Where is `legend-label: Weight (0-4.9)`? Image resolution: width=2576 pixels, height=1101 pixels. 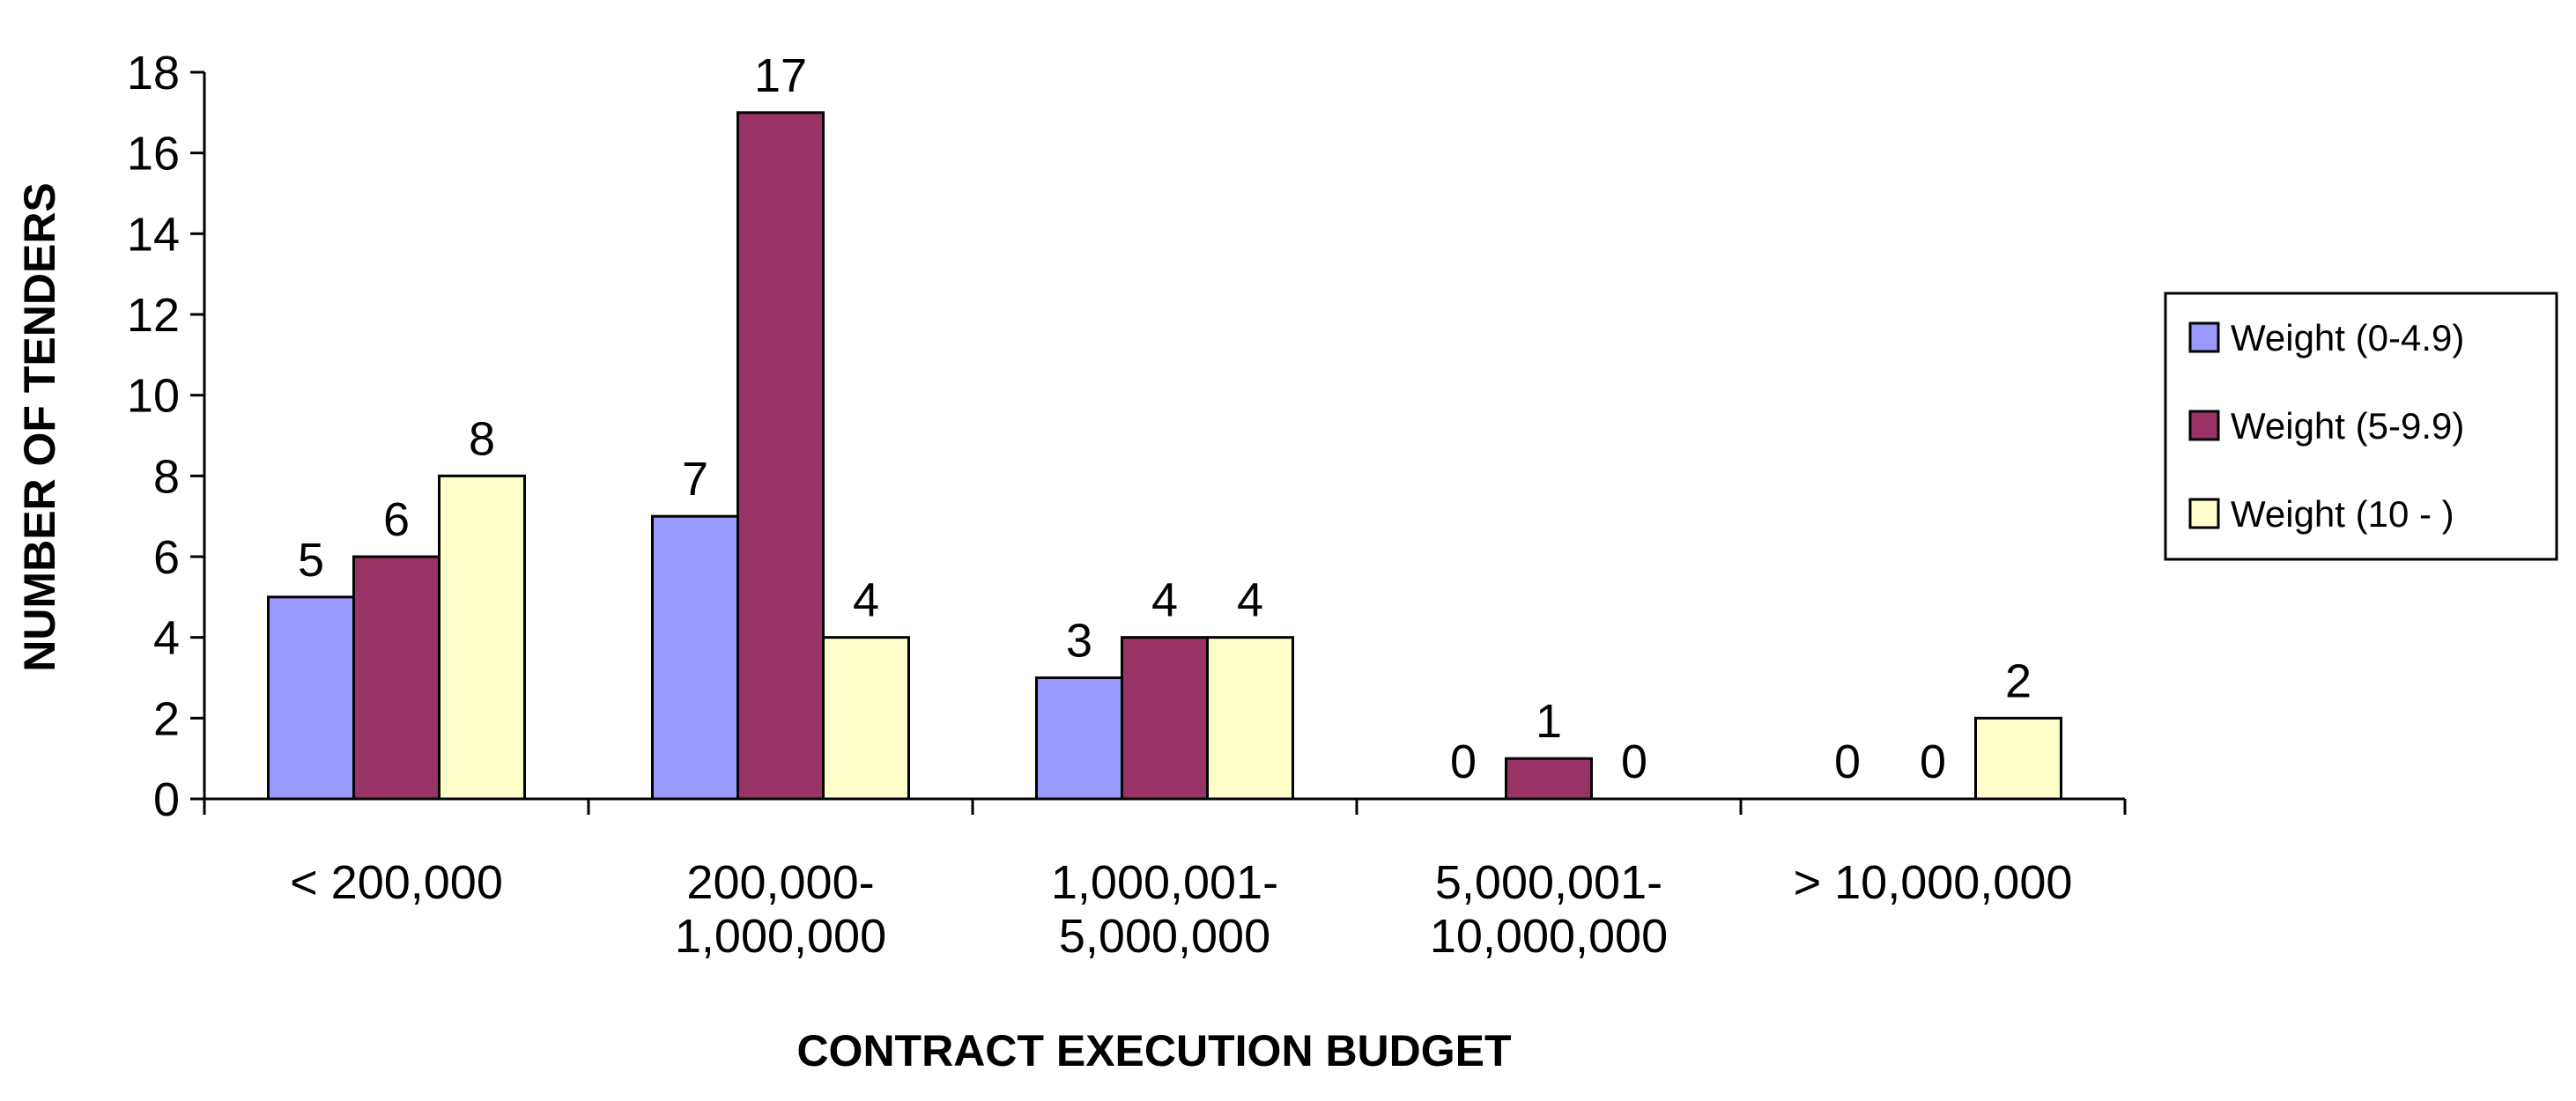 legend-label: Weight (0-4.9) is located at coordinates (2348, 338).